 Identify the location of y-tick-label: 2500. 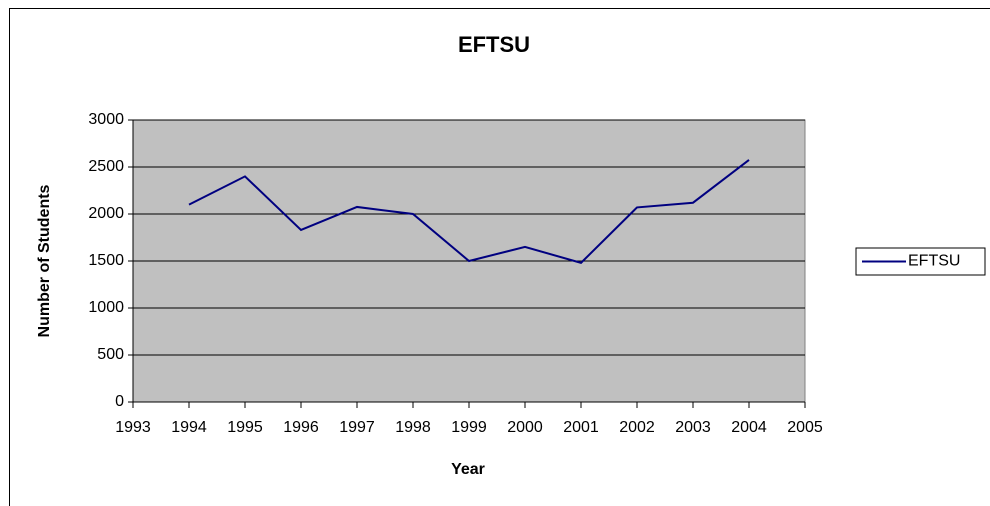
(106, 166).